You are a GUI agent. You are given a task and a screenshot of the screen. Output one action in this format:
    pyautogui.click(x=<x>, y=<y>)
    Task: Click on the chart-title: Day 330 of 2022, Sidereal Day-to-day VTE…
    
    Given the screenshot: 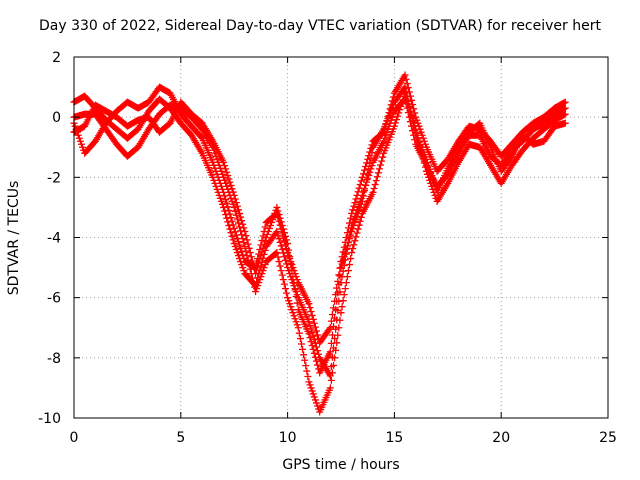 What is the action you would take?
    pyautogui.click(x=320, y=26)
    